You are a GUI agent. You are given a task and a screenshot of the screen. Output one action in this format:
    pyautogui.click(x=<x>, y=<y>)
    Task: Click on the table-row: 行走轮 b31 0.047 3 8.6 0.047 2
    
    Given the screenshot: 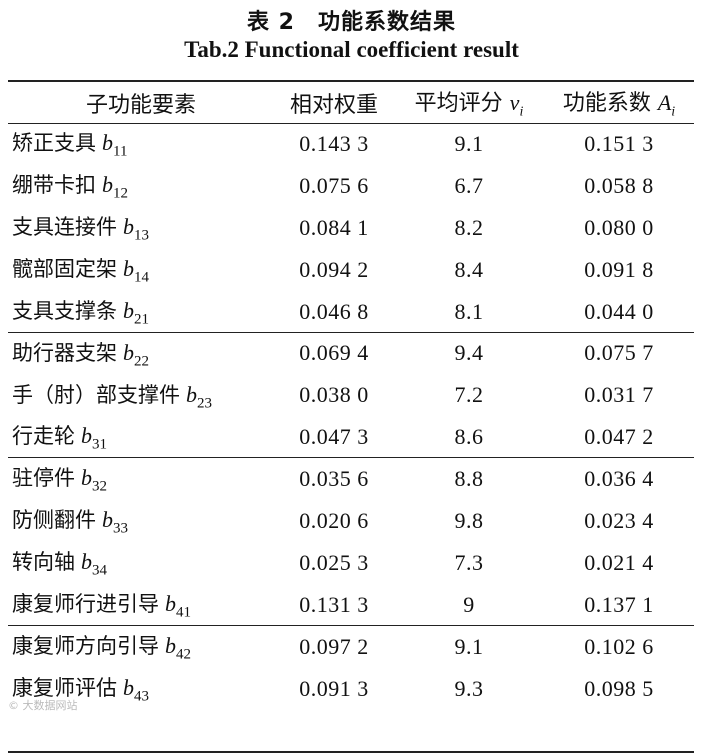 What is the action you would take?
    pyautogui.click(x=351, y=437)
    